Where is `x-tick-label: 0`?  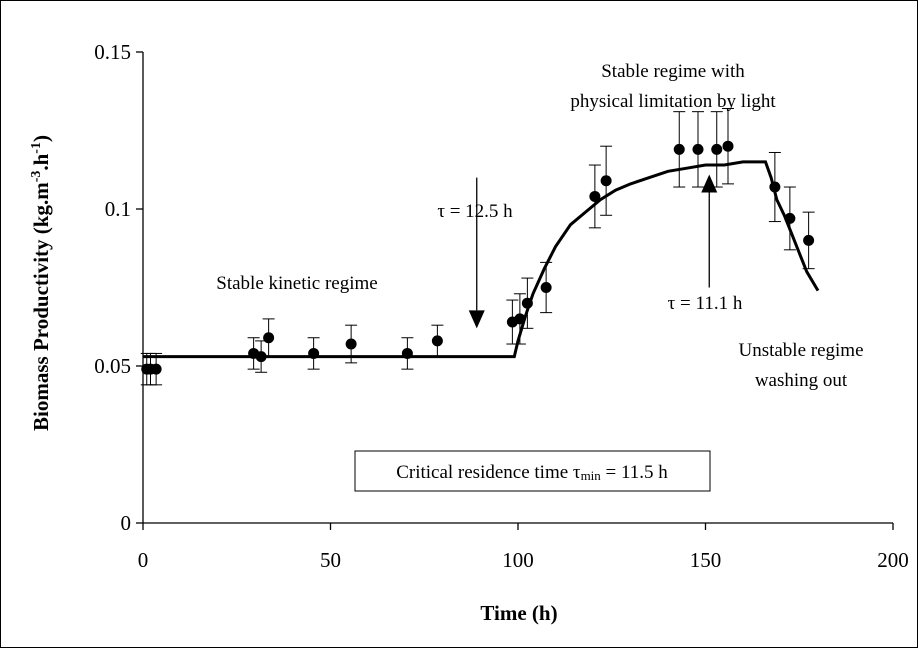
x-tick-label: 0 is located at coordinates (143, 560).